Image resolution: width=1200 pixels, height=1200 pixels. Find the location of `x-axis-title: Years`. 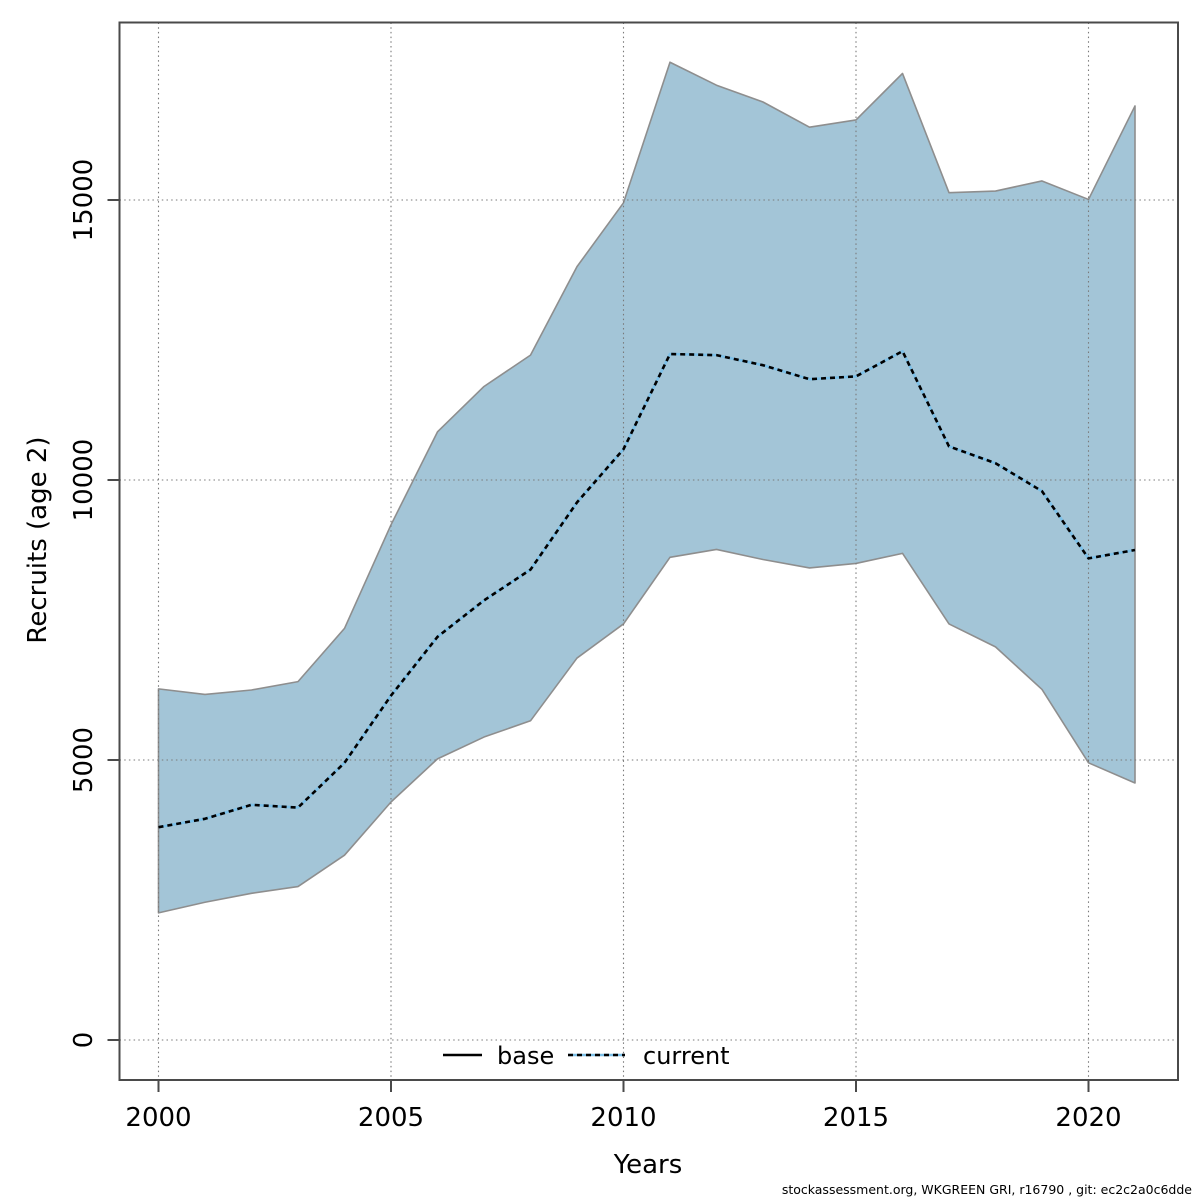

x-axis-title: Years is located at coordinates (648, 1165).